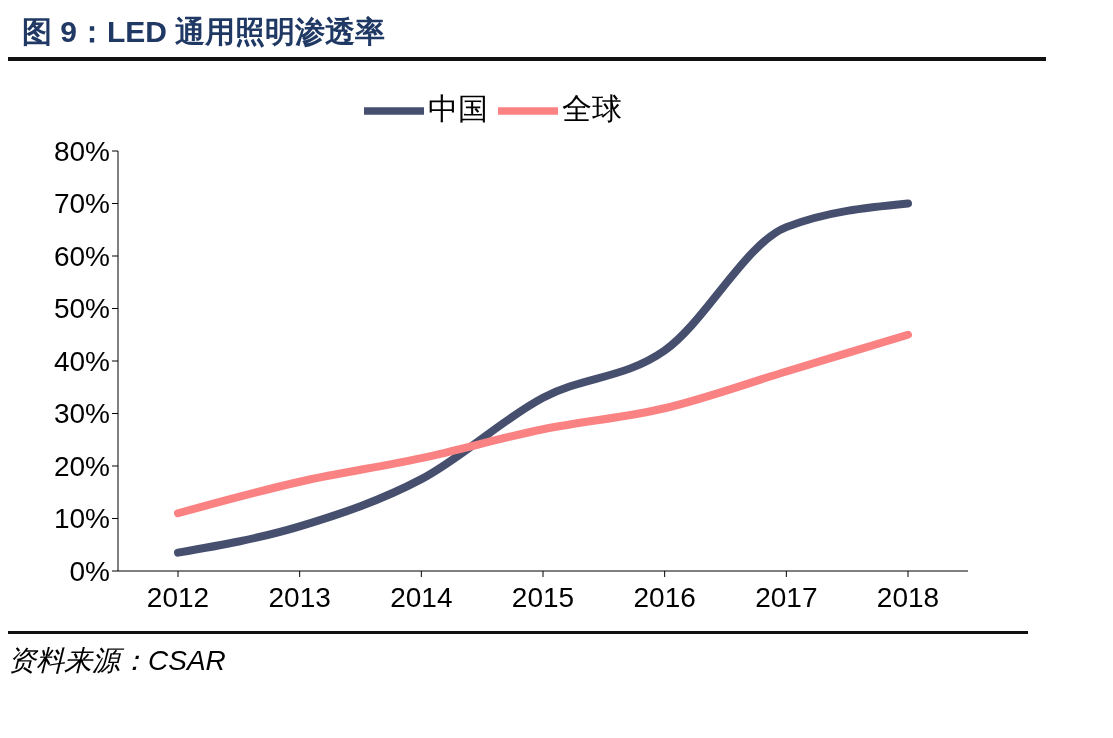  Describe the element at coordinates (117, 661) in the screenshot. I see `text: 资料来源：CSAR` at that location.